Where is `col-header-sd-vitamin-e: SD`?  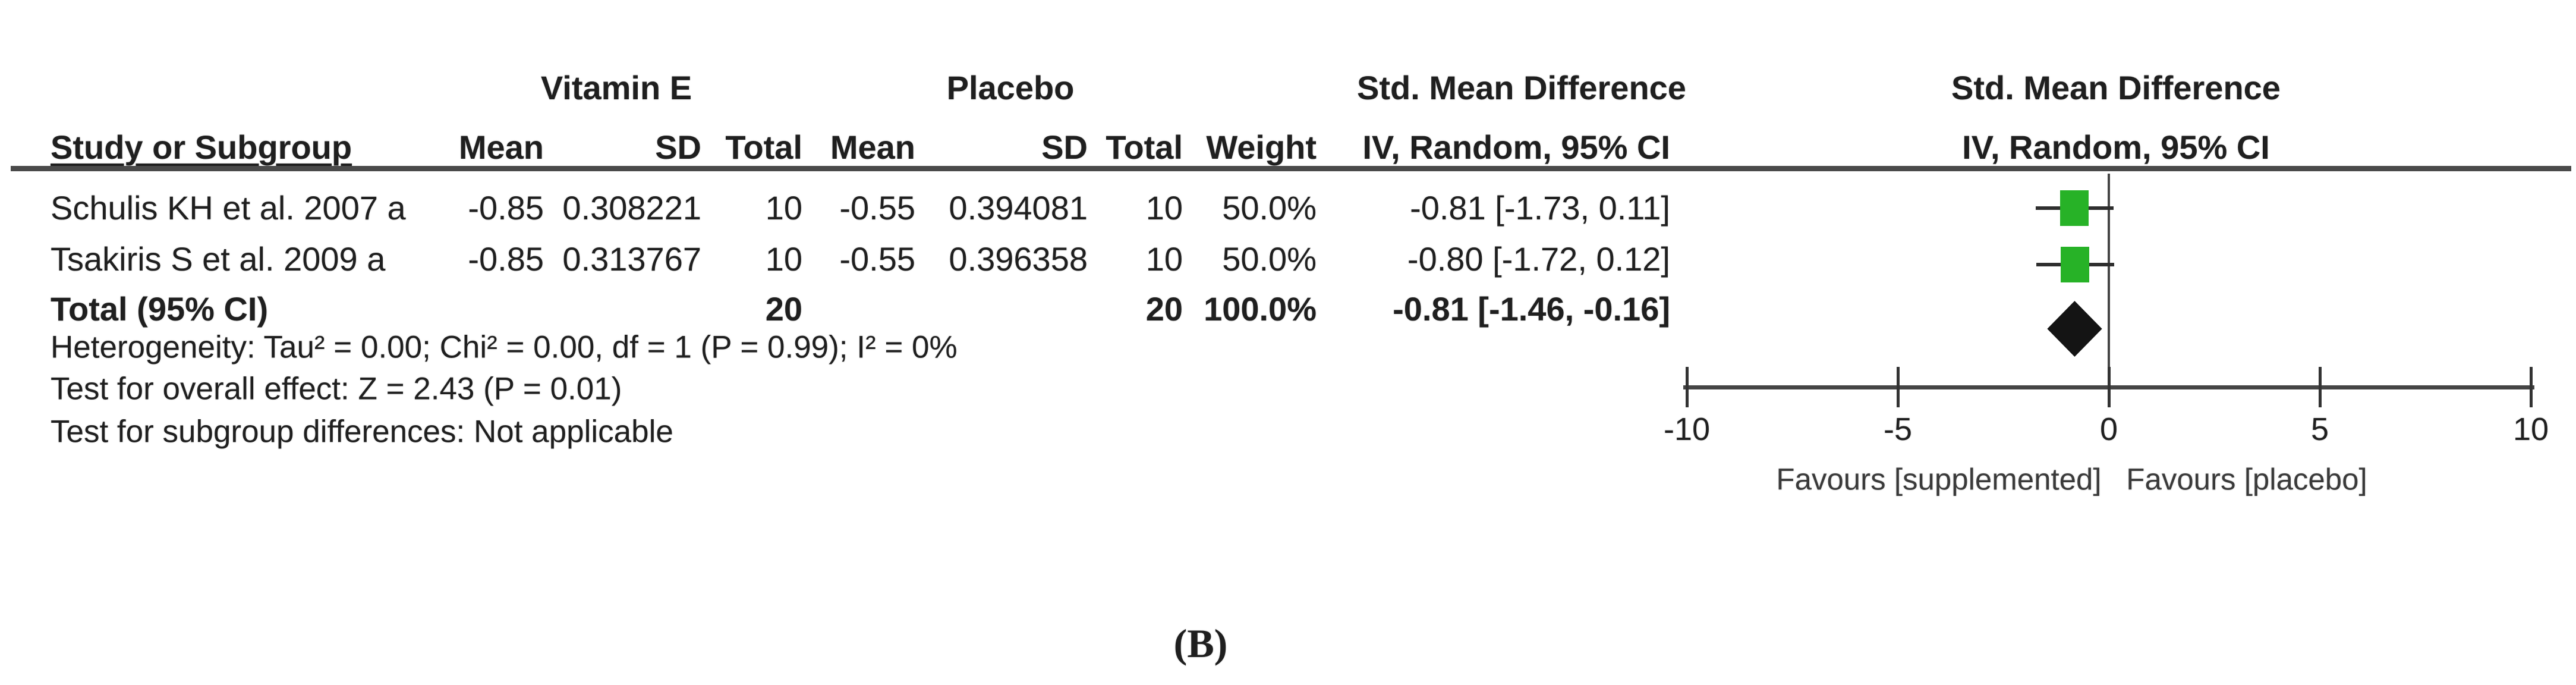 col-header-sd-vitamin-e: SD is located at coordinates (678, 147).